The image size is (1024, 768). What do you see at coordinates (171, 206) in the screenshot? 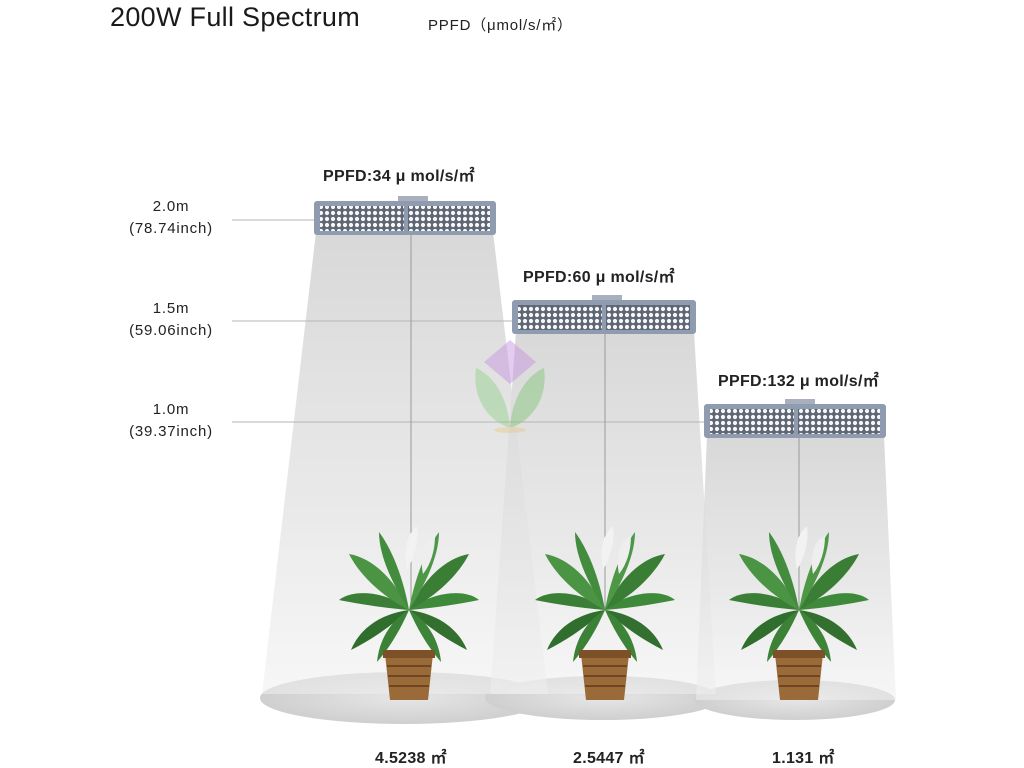
I see `height-meters: 2.0m` at bounding box center [171, 206].